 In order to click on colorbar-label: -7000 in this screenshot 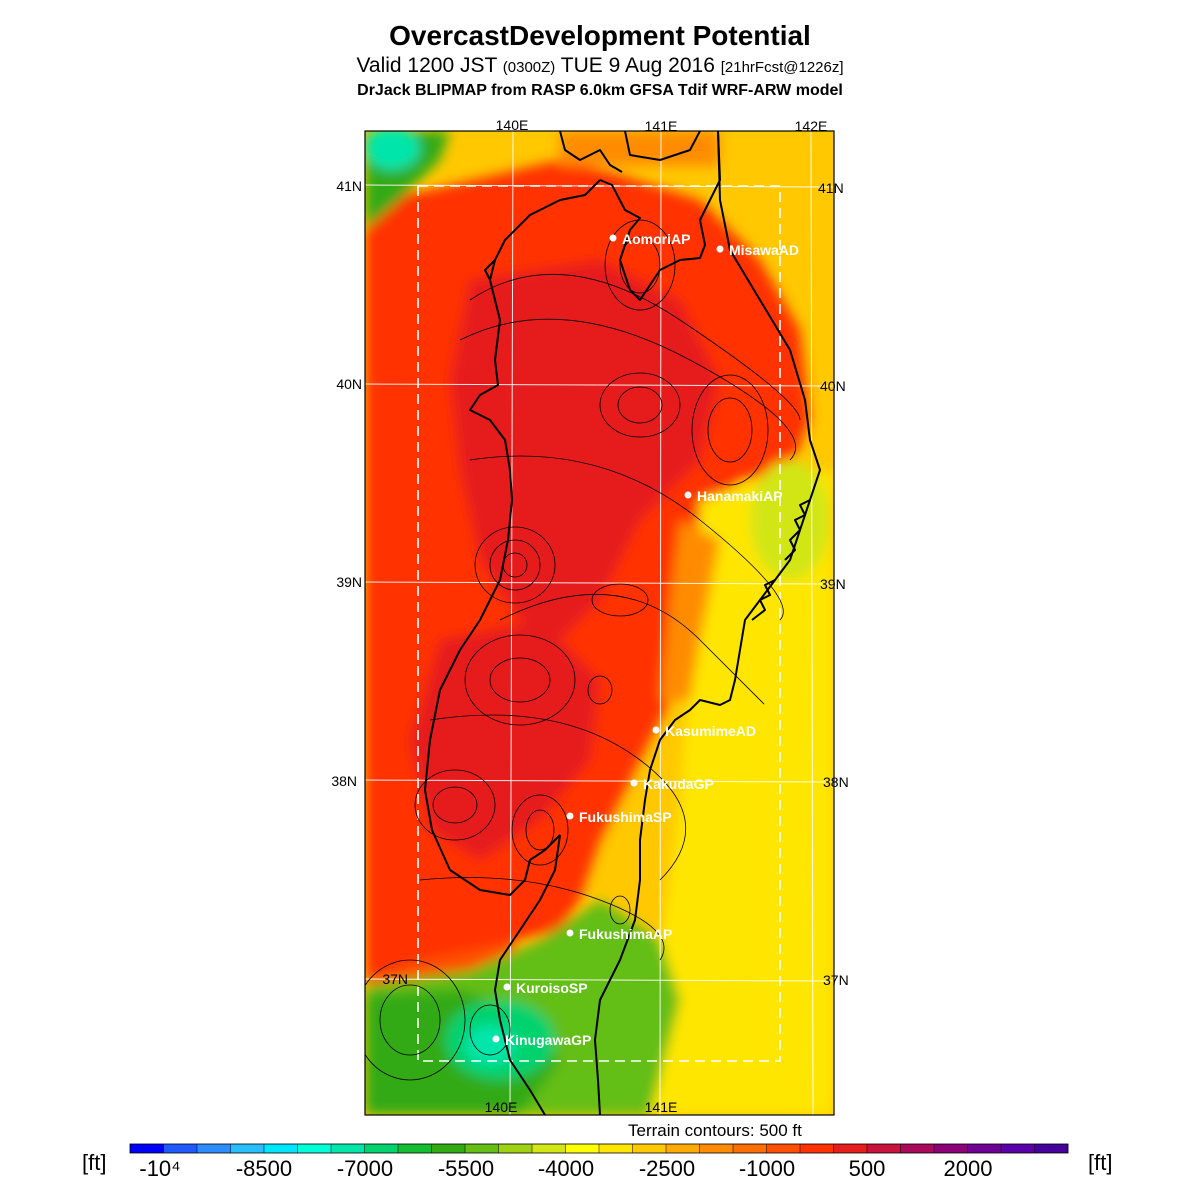, I will do `click(365, 1168)`.